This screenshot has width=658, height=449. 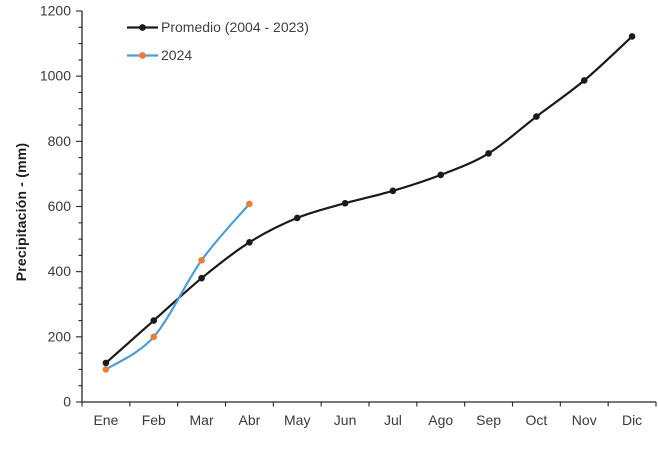 I want to click on y-axis-title: Precipitación - (mm), so click(x=21, y=212).